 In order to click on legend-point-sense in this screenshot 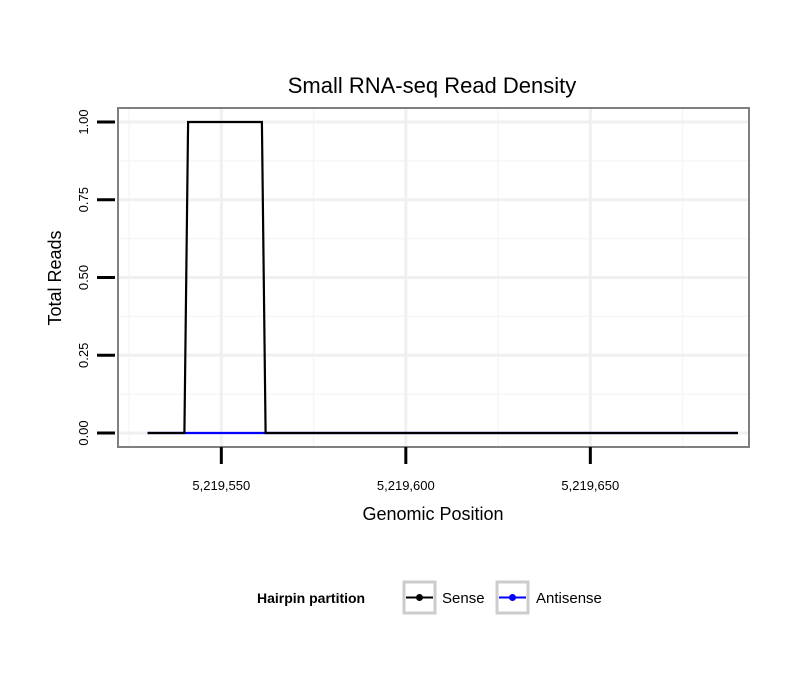, I will do `click(419, 597)`.